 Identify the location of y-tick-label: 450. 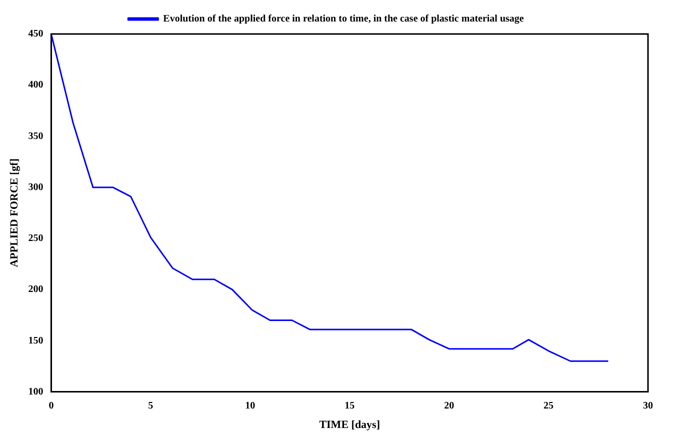
(36, 34).